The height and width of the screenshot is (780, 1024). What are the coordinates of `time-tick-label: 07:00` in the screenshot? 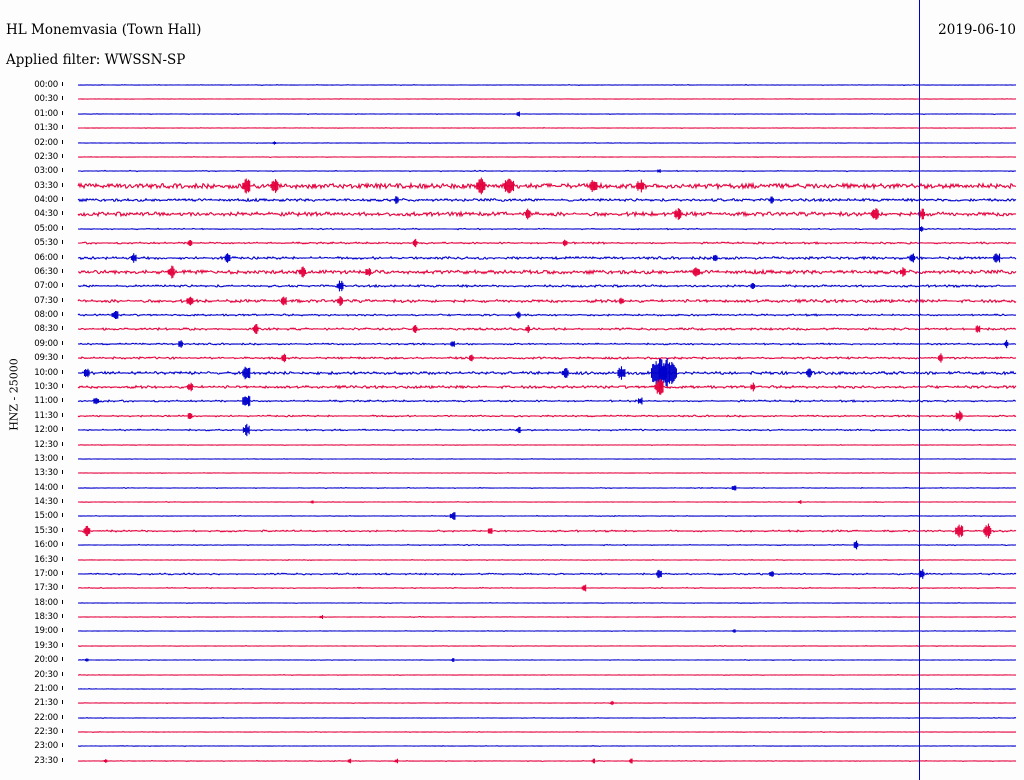 It's located at (46, 286).